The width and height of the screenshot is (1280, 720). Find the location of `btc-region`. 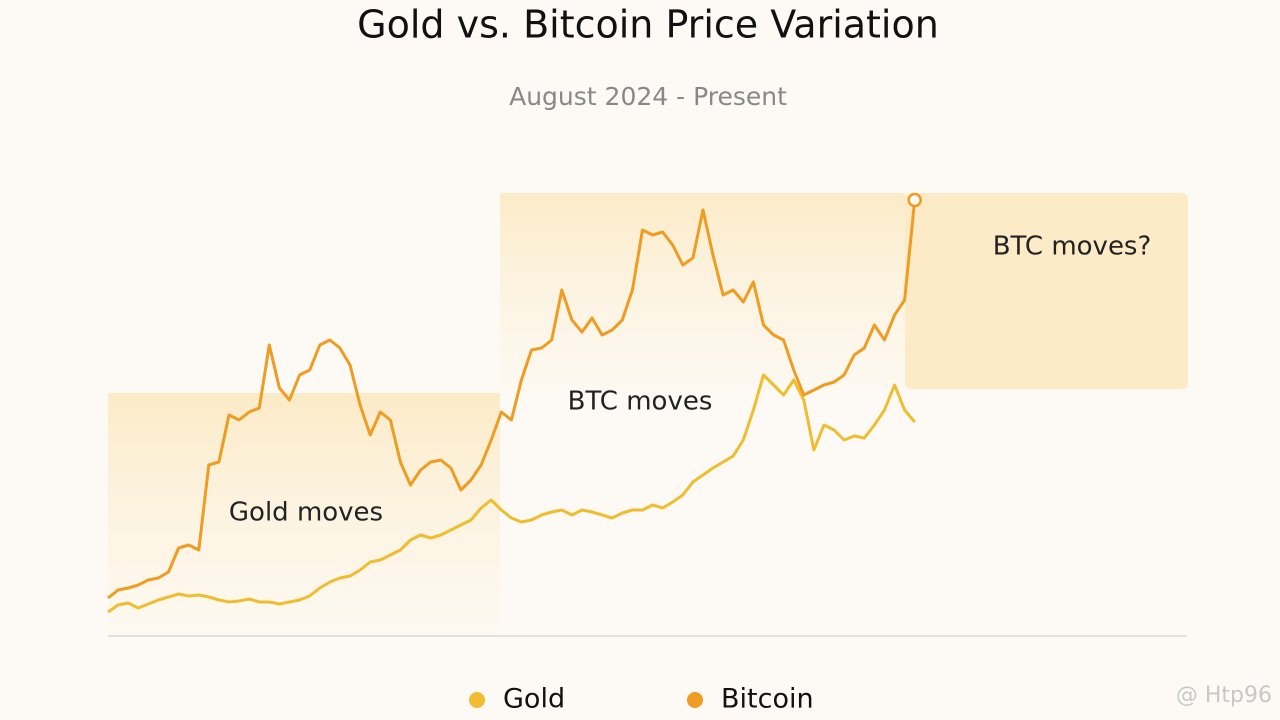

btc-region is located at coordinates (702, 291).